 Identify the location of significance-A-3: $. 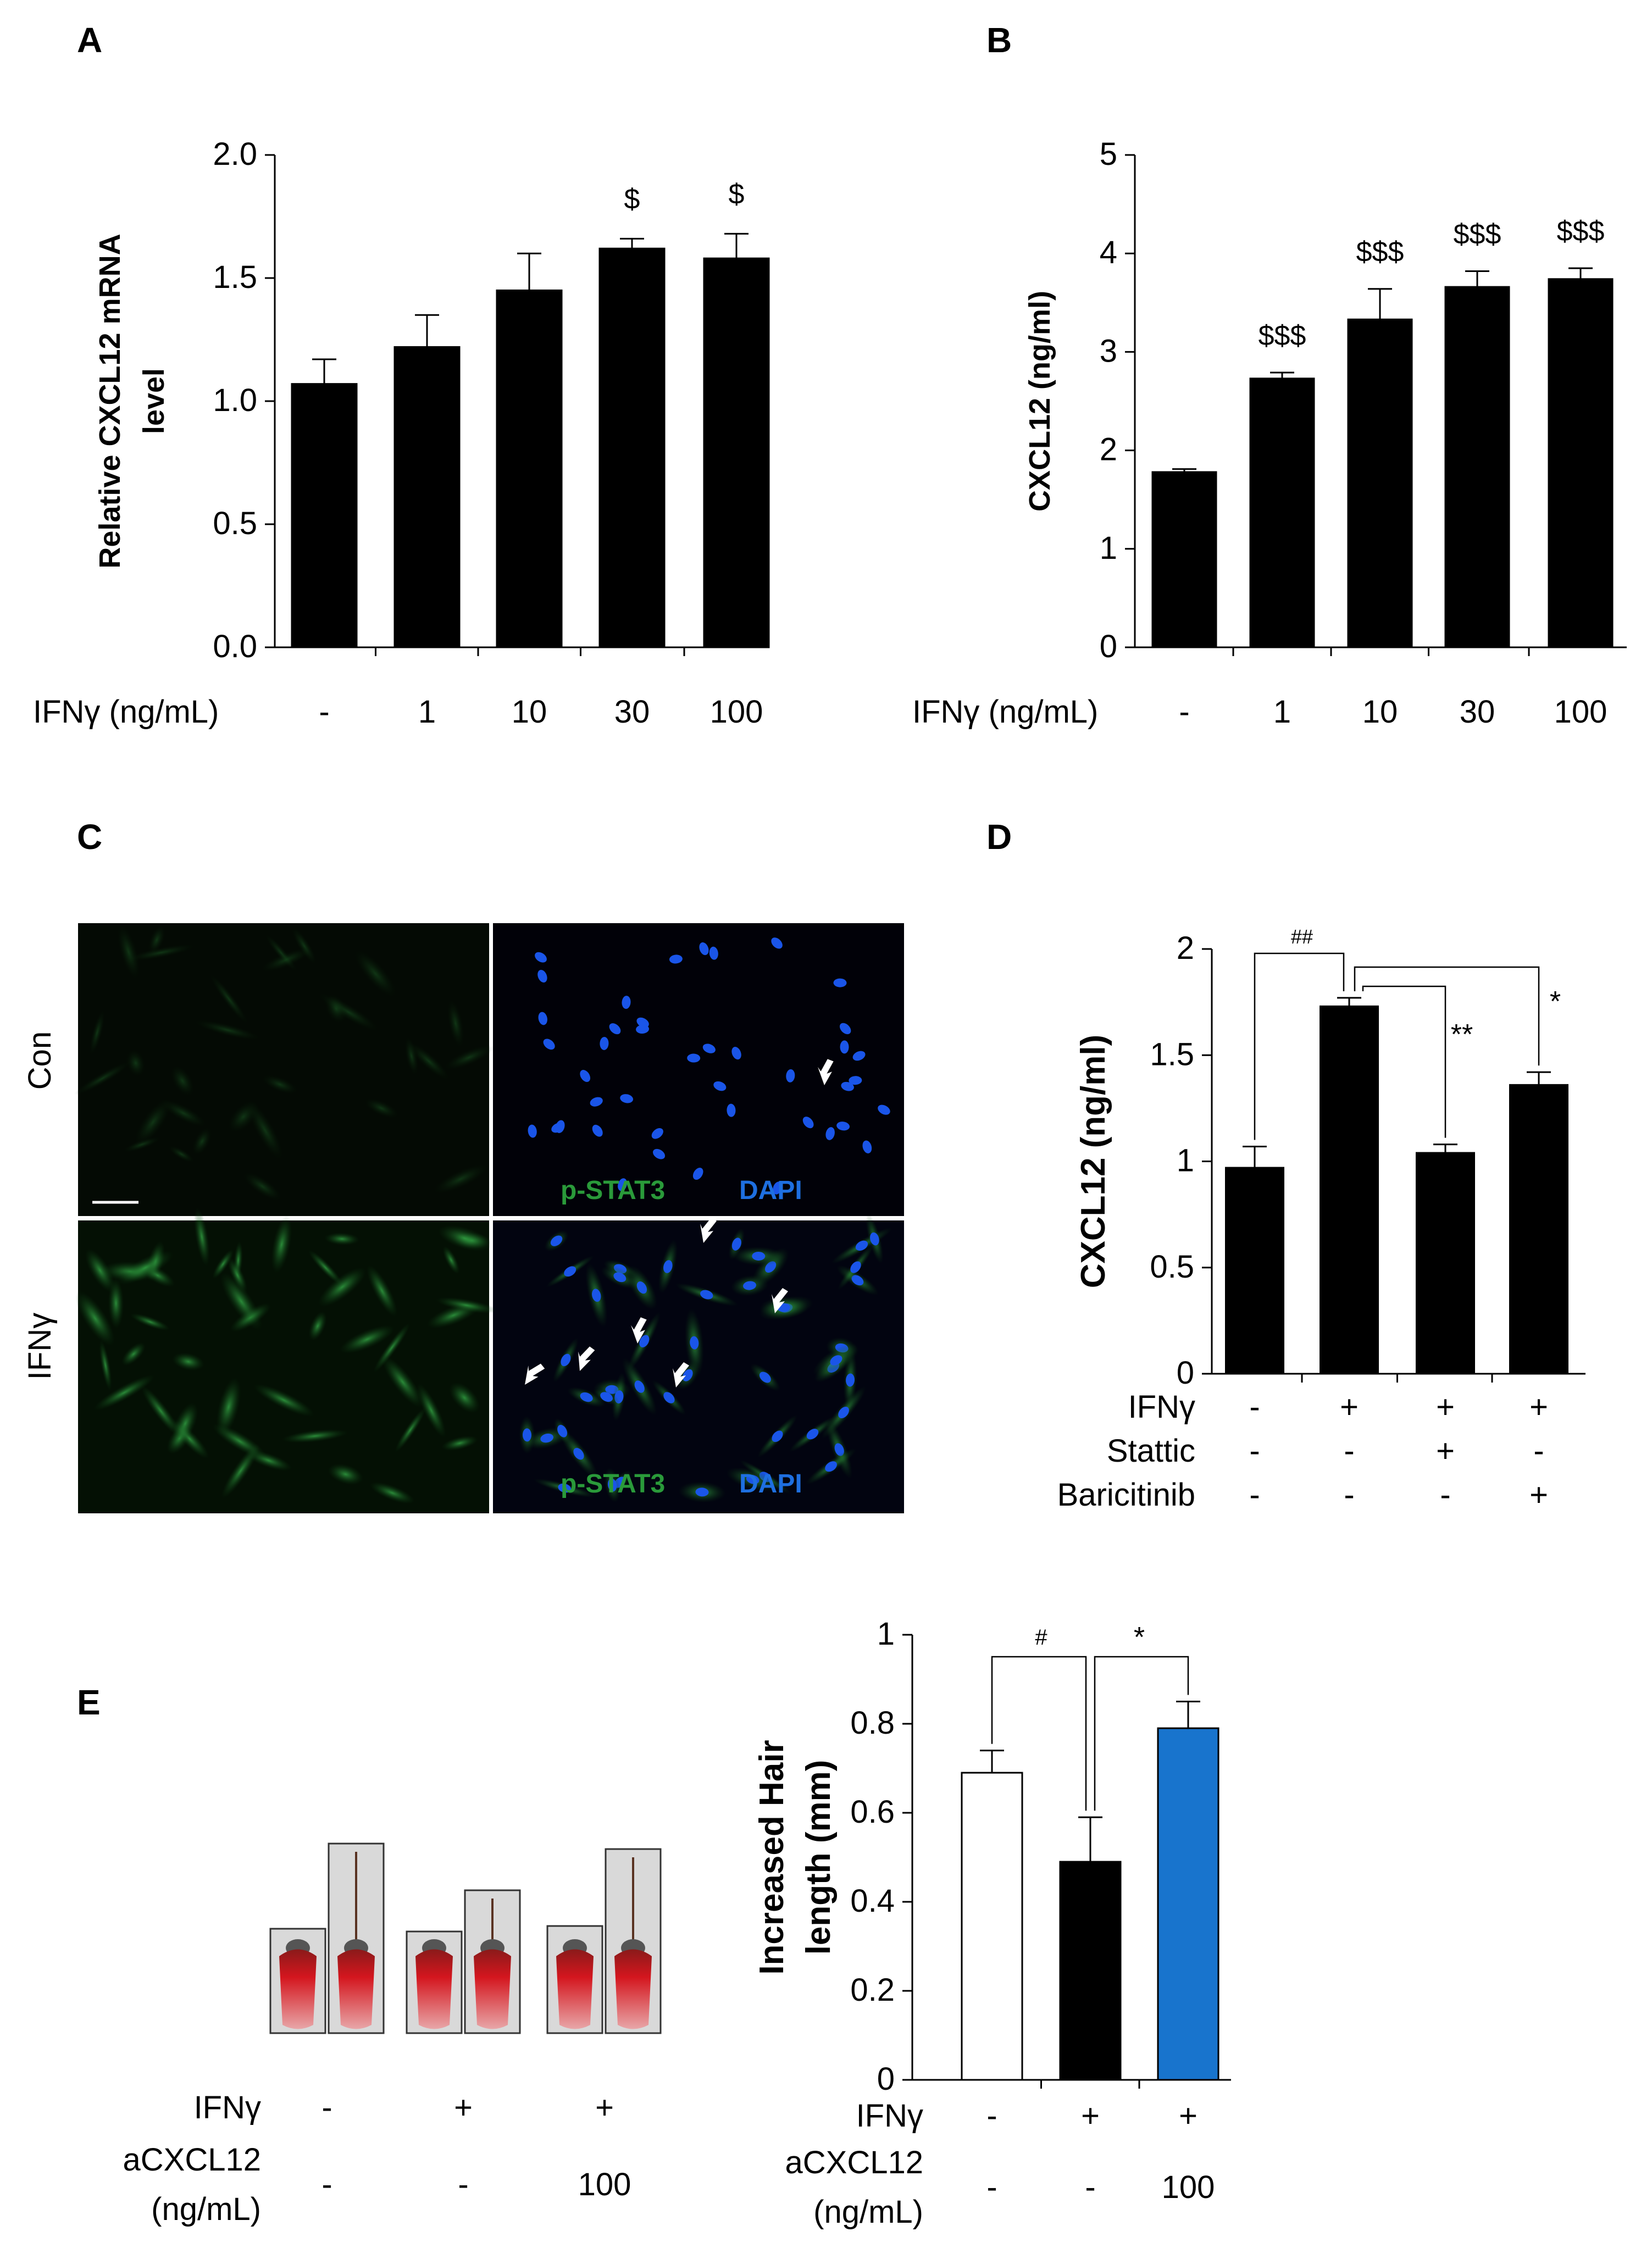
(632, 199).